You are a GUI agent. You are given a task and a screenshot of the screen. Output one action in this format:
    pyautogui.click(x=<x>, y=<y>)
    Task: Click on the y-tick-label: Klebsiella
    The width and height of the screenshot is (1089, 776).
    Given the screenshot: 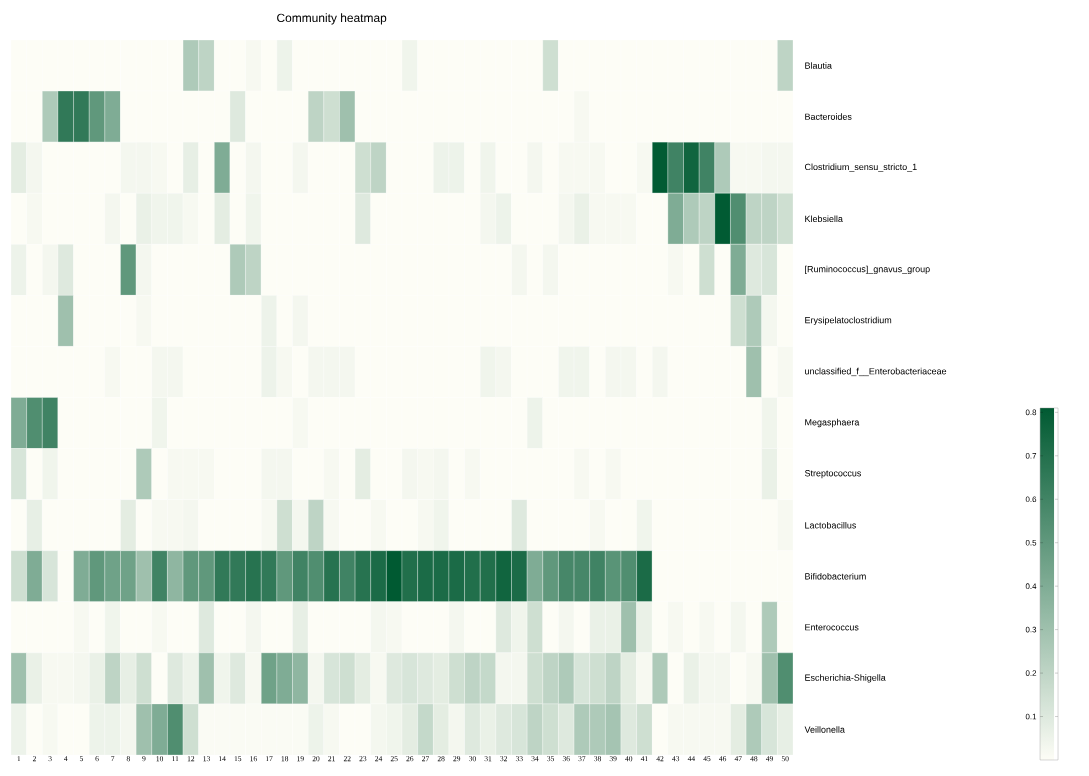 What is the action you would take?
    pyautogui.click(x=824, y=219)
    